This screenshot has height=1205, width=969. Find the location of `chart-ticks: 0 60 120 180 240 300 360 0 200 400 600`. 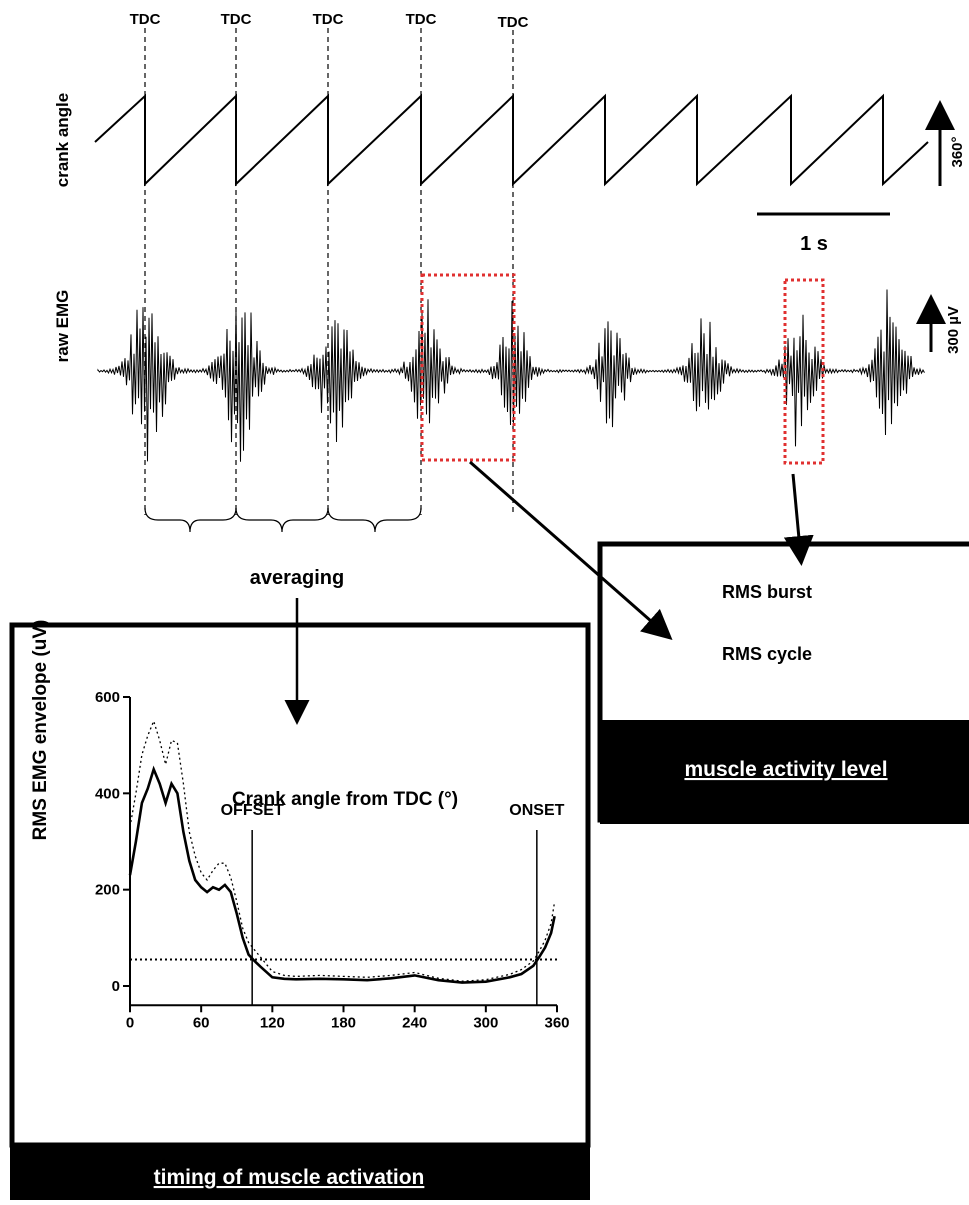

chart-ticks: 0 60 120 180 240 300 360 0 200 400 600 is located at coordinates (332, 860).